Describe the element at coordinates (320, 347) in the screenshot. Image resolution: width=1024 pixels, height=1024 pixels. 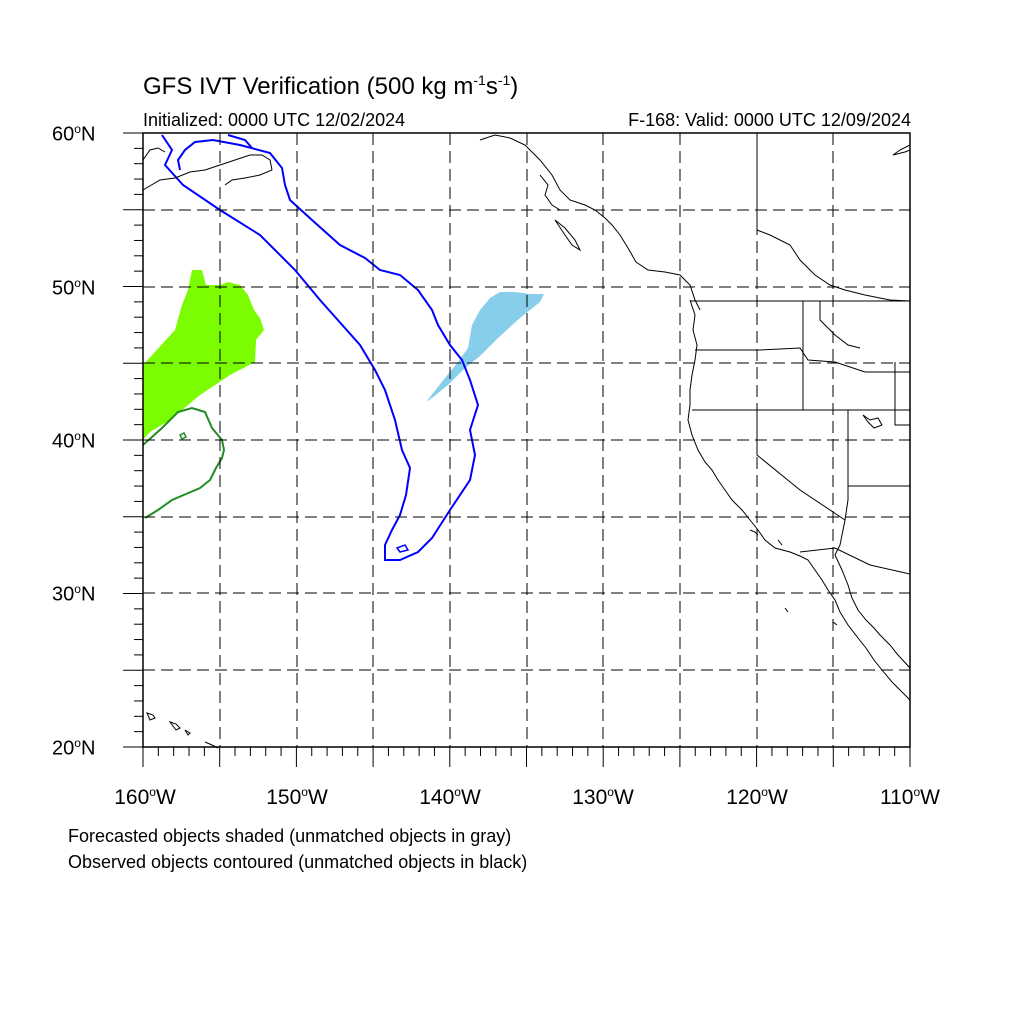
I see `observed-object-blue` at that location.